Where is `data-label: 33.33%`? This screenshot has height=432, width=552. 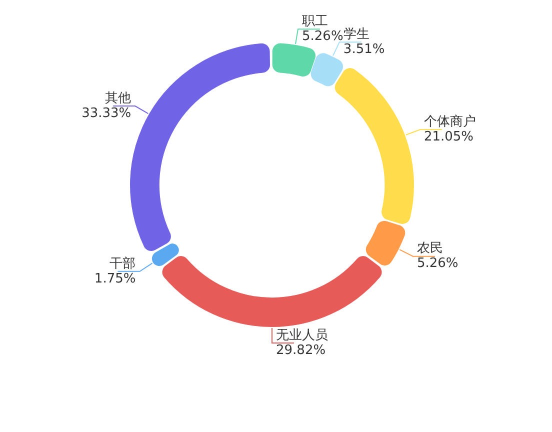 data-label: 33.33% is located at coordinates (107, 113).